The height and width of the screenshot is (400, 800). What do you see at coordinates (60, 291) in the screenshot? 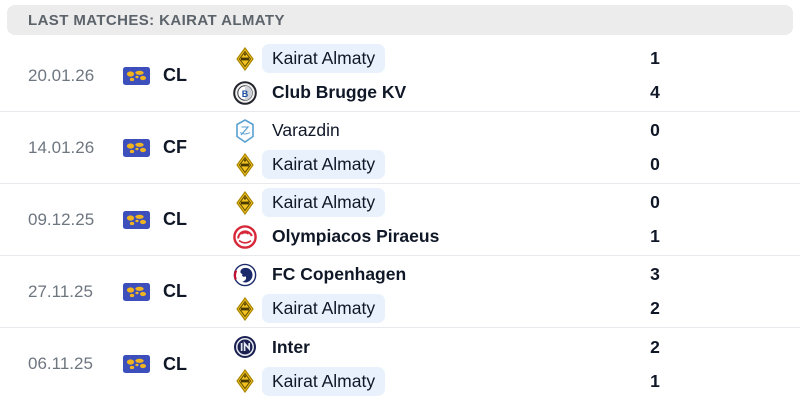
I see `match-date: 27.11.25` at bounding box center [60, 291].